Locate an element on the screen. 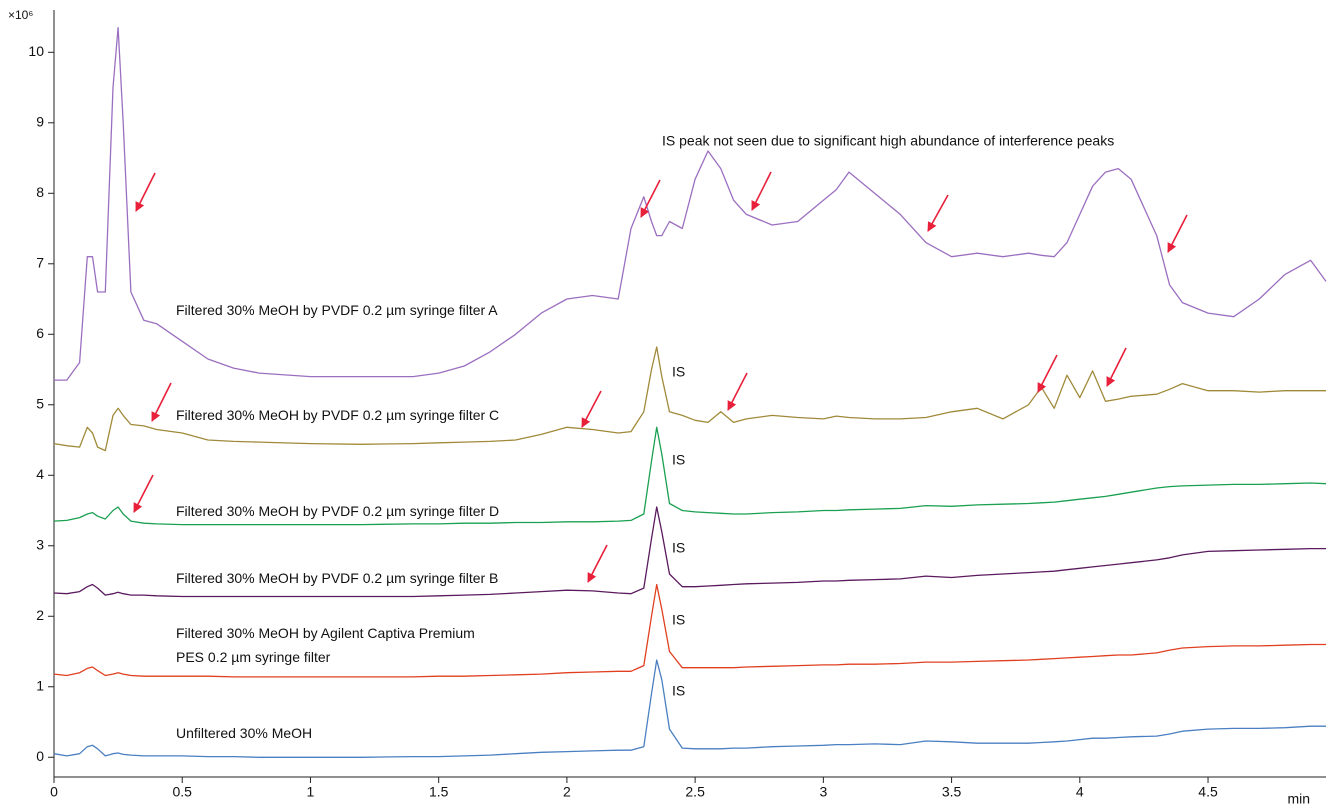 The image size is (1333, 810). y-tick-label: 6 is located at coordinates (40, 333).